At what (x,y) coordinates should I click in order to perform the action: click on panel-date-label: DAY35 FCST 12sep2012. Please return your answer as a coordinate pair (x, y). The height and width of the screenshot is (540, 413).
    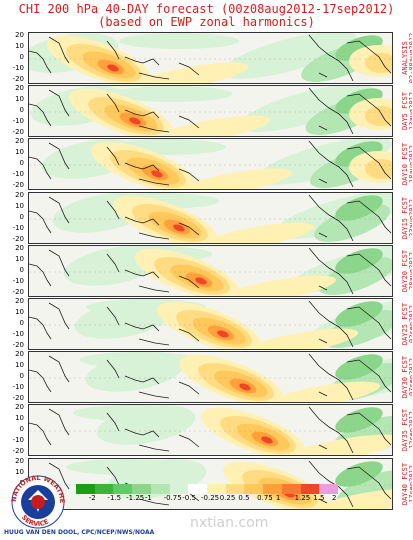
    Looking at the image, I should click on (403, 430).